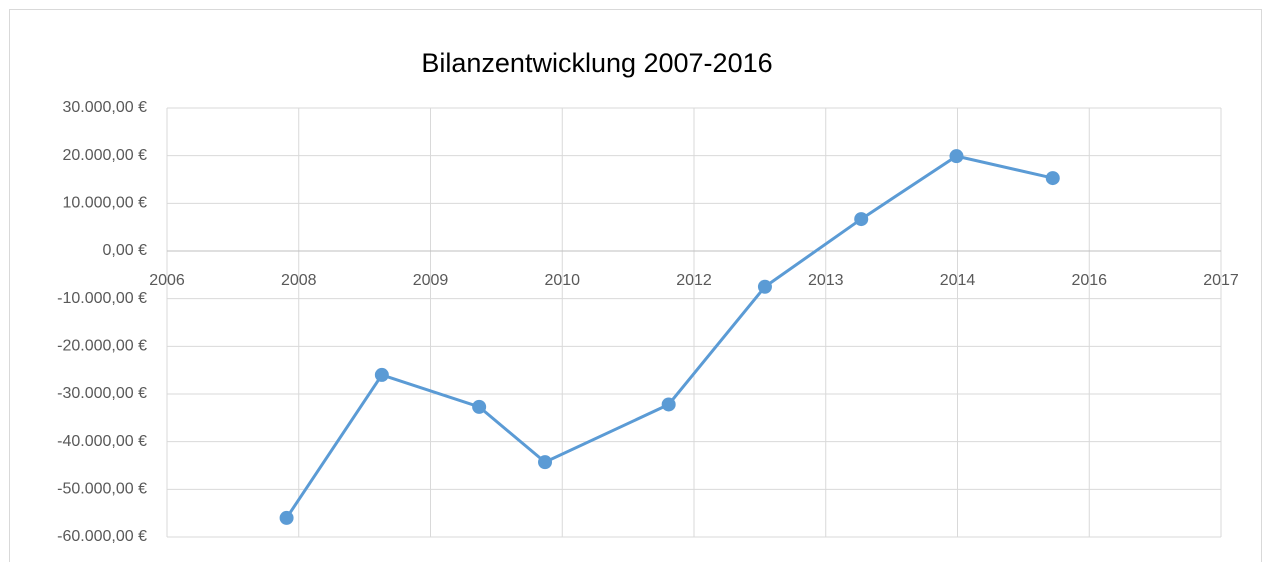 This screenshot has width=1271, height=562. I want to click on x-tick-label: 2009, so click(431, 280).